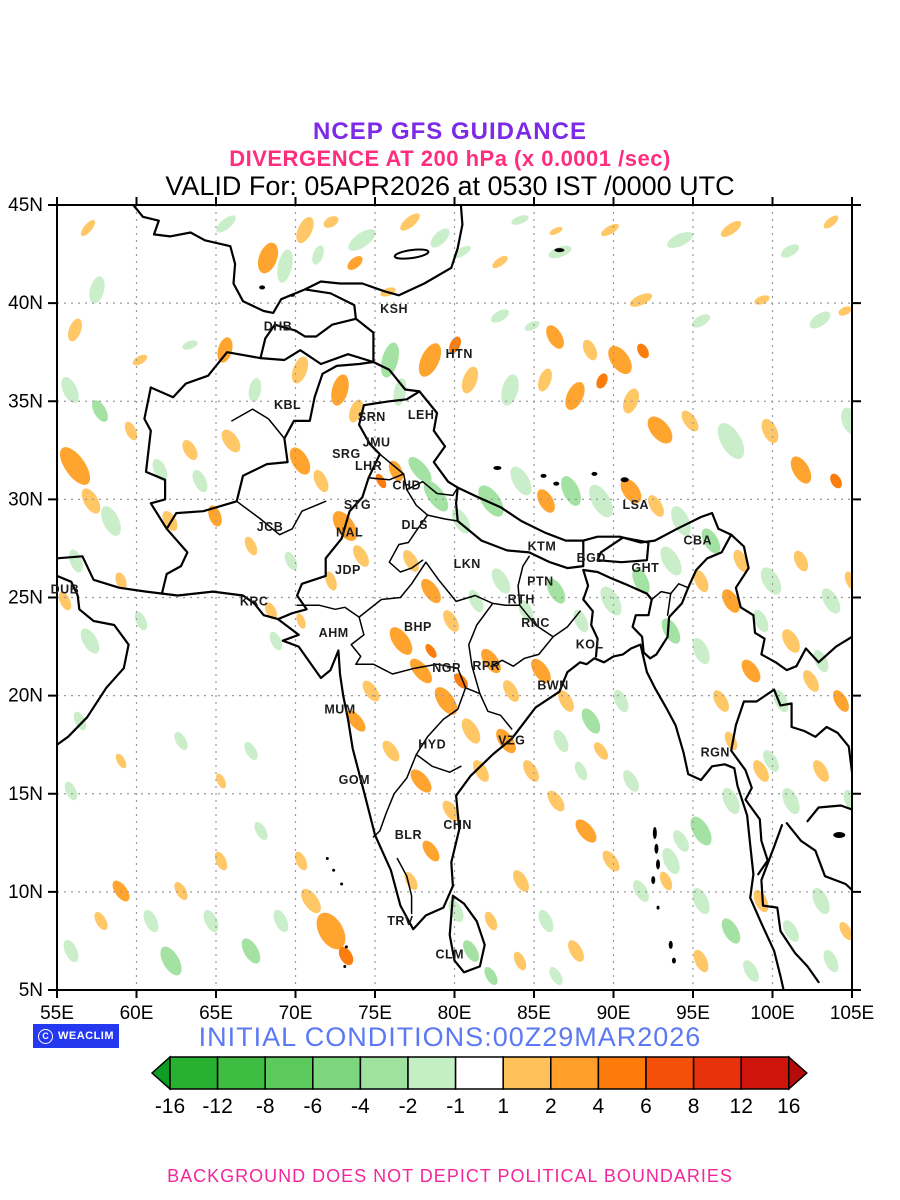  What do you see at coordinates (270, 527) in the screenshot?
I see `station-label: JCB` at bounding box center [270, 527].